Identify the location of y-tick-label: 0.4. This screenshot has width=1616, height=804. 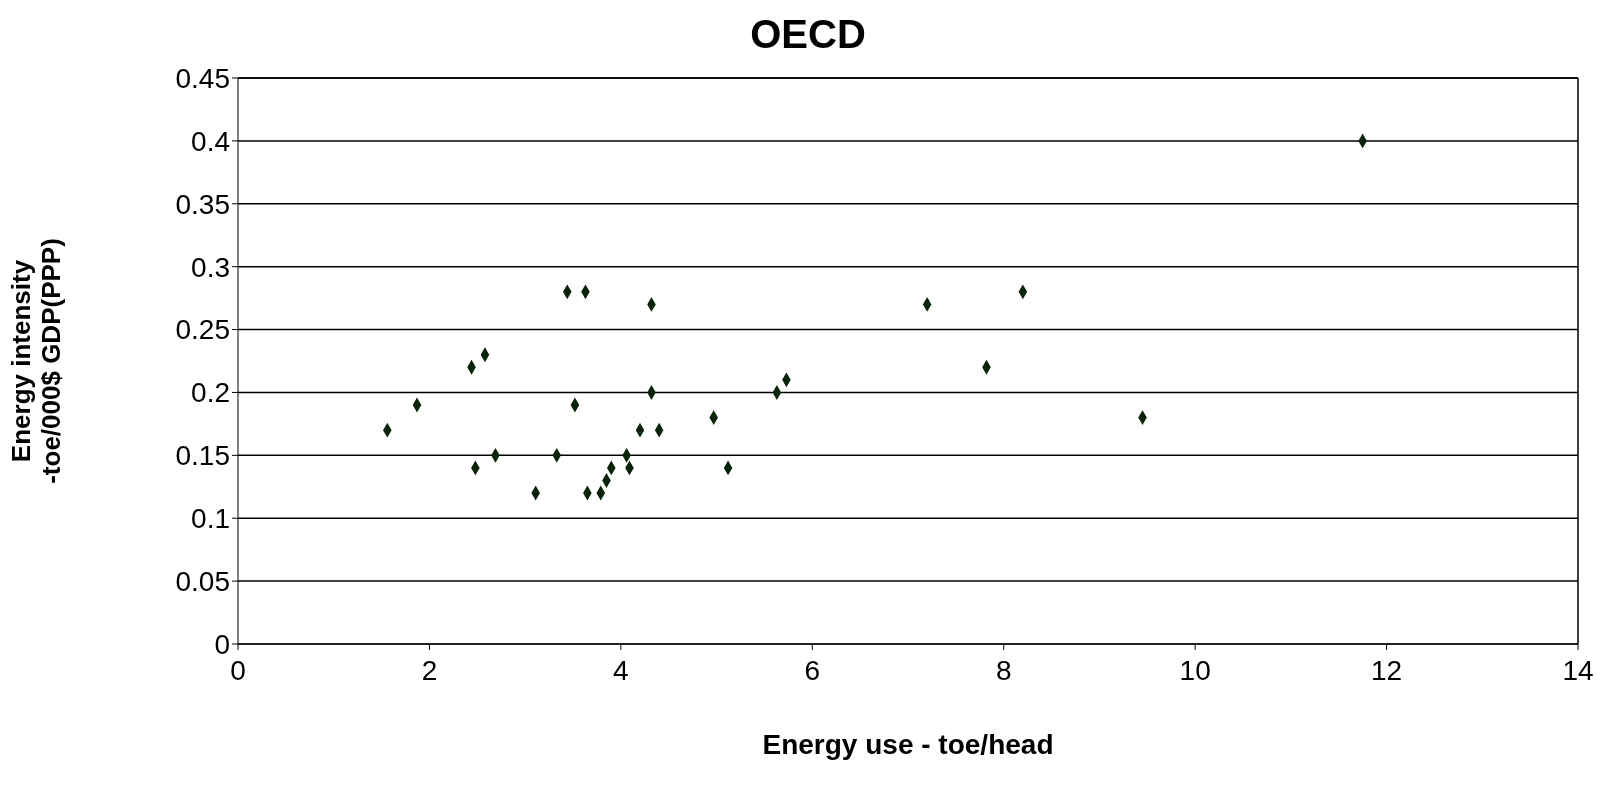
(210, 141).